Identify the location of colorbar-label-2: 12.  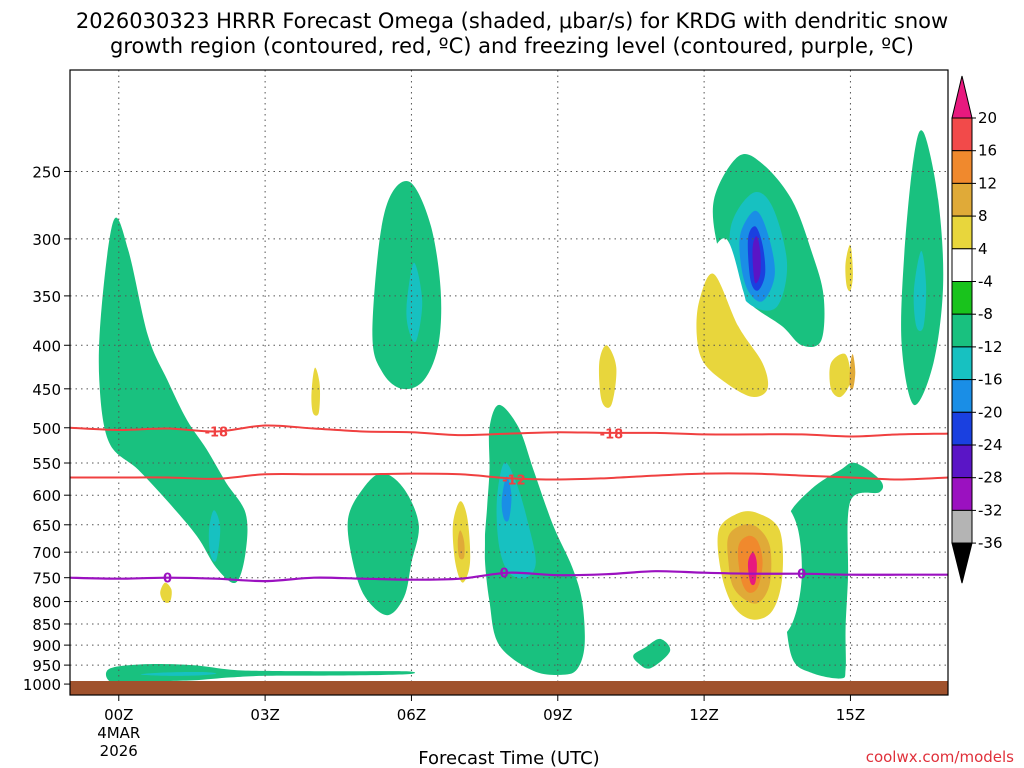
(987, 183).